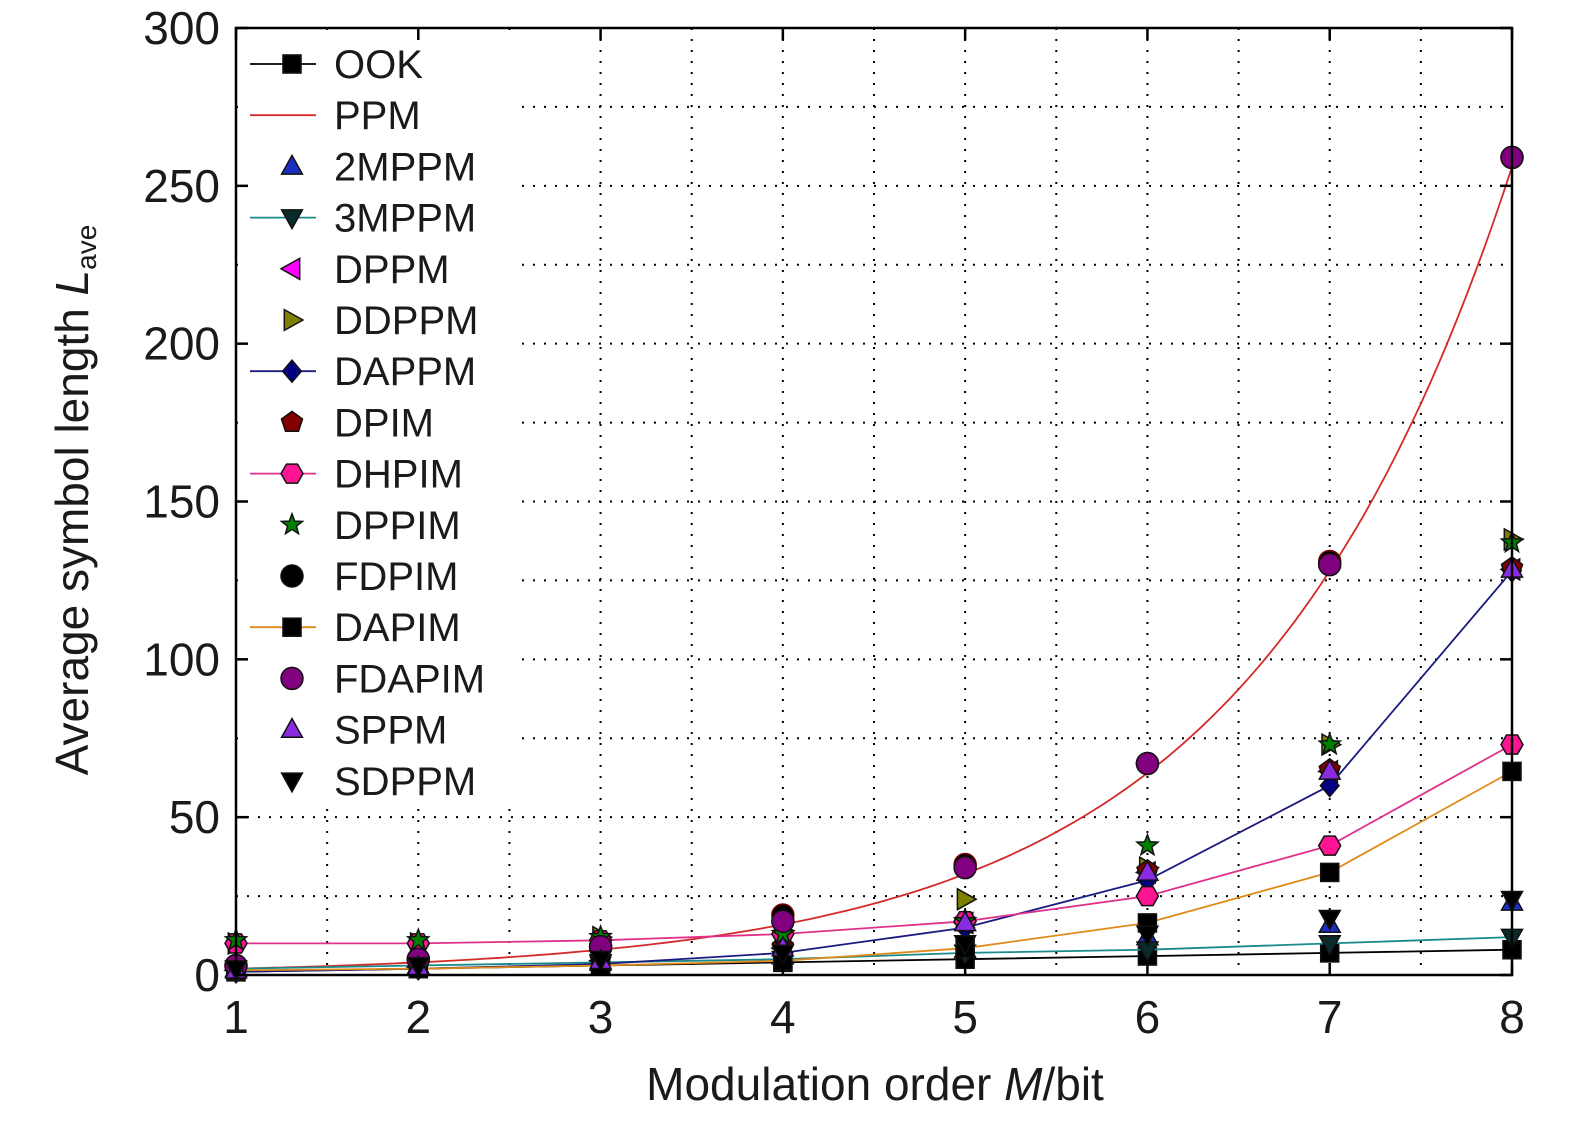 This screenshot has width=1575, height=1124. I want to click on legend-label: SDPPM, so click(405, 782).